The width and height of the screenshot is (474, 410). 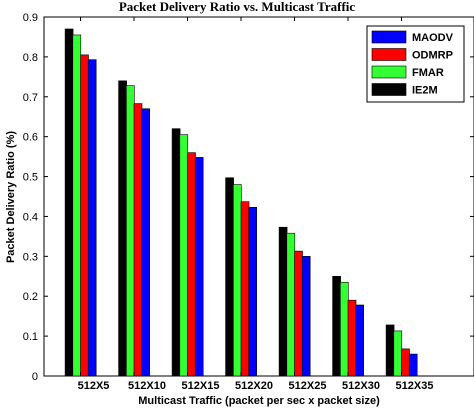 What do you see at coordinates (84, 215) in the screenshot?
I see `bar-odmrp-512x5` at bounding box center [84, 215].